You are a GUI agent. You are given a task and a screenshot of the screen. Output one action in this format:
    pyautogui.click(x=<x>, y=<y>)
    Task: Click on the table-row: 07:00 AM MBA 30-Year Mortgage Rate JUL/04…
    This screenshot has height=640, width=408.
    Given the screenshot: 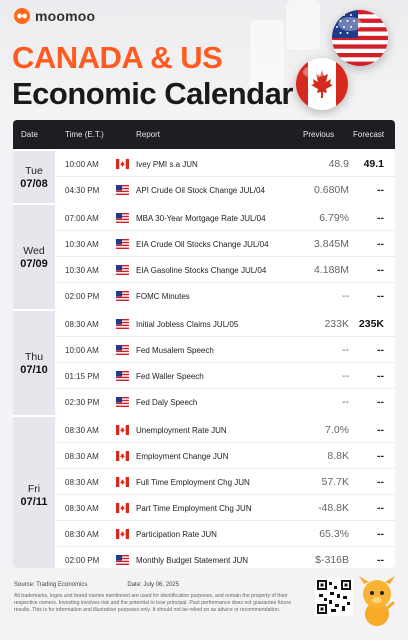 What is the action you would take?
    pyautogui.click(x=225, y=218)
    